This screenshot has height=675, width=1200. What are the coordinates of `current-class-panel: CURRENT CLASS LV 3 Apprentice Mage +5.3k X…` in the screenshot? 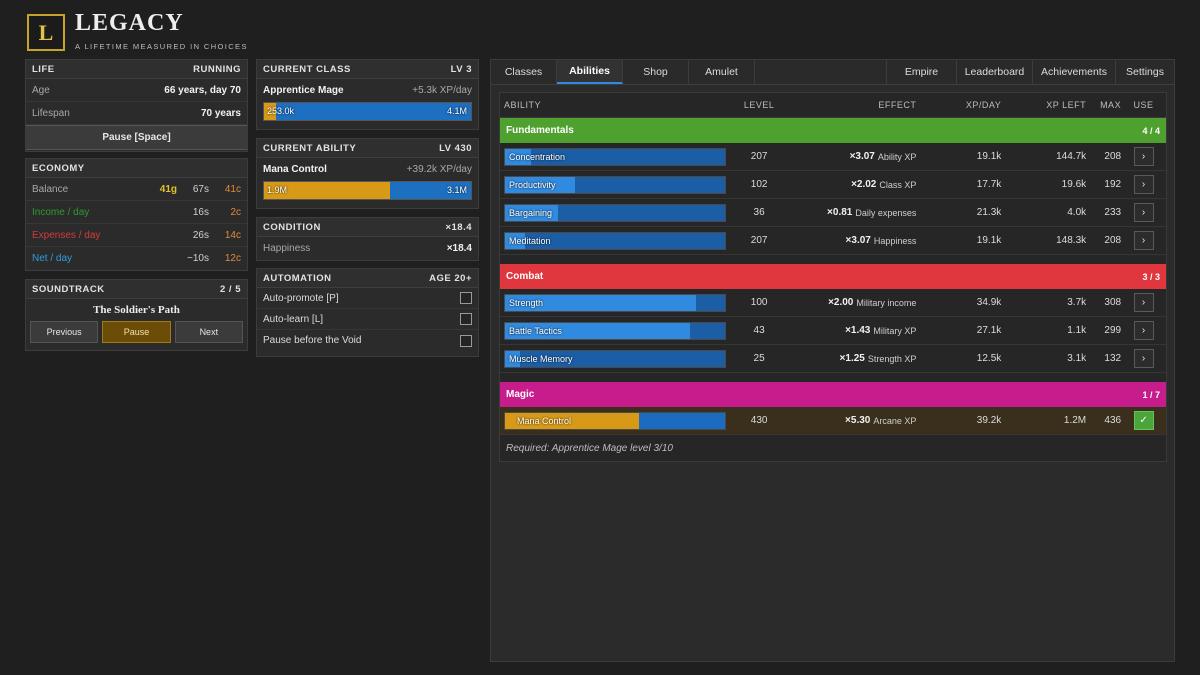 It's located at (367, 94).